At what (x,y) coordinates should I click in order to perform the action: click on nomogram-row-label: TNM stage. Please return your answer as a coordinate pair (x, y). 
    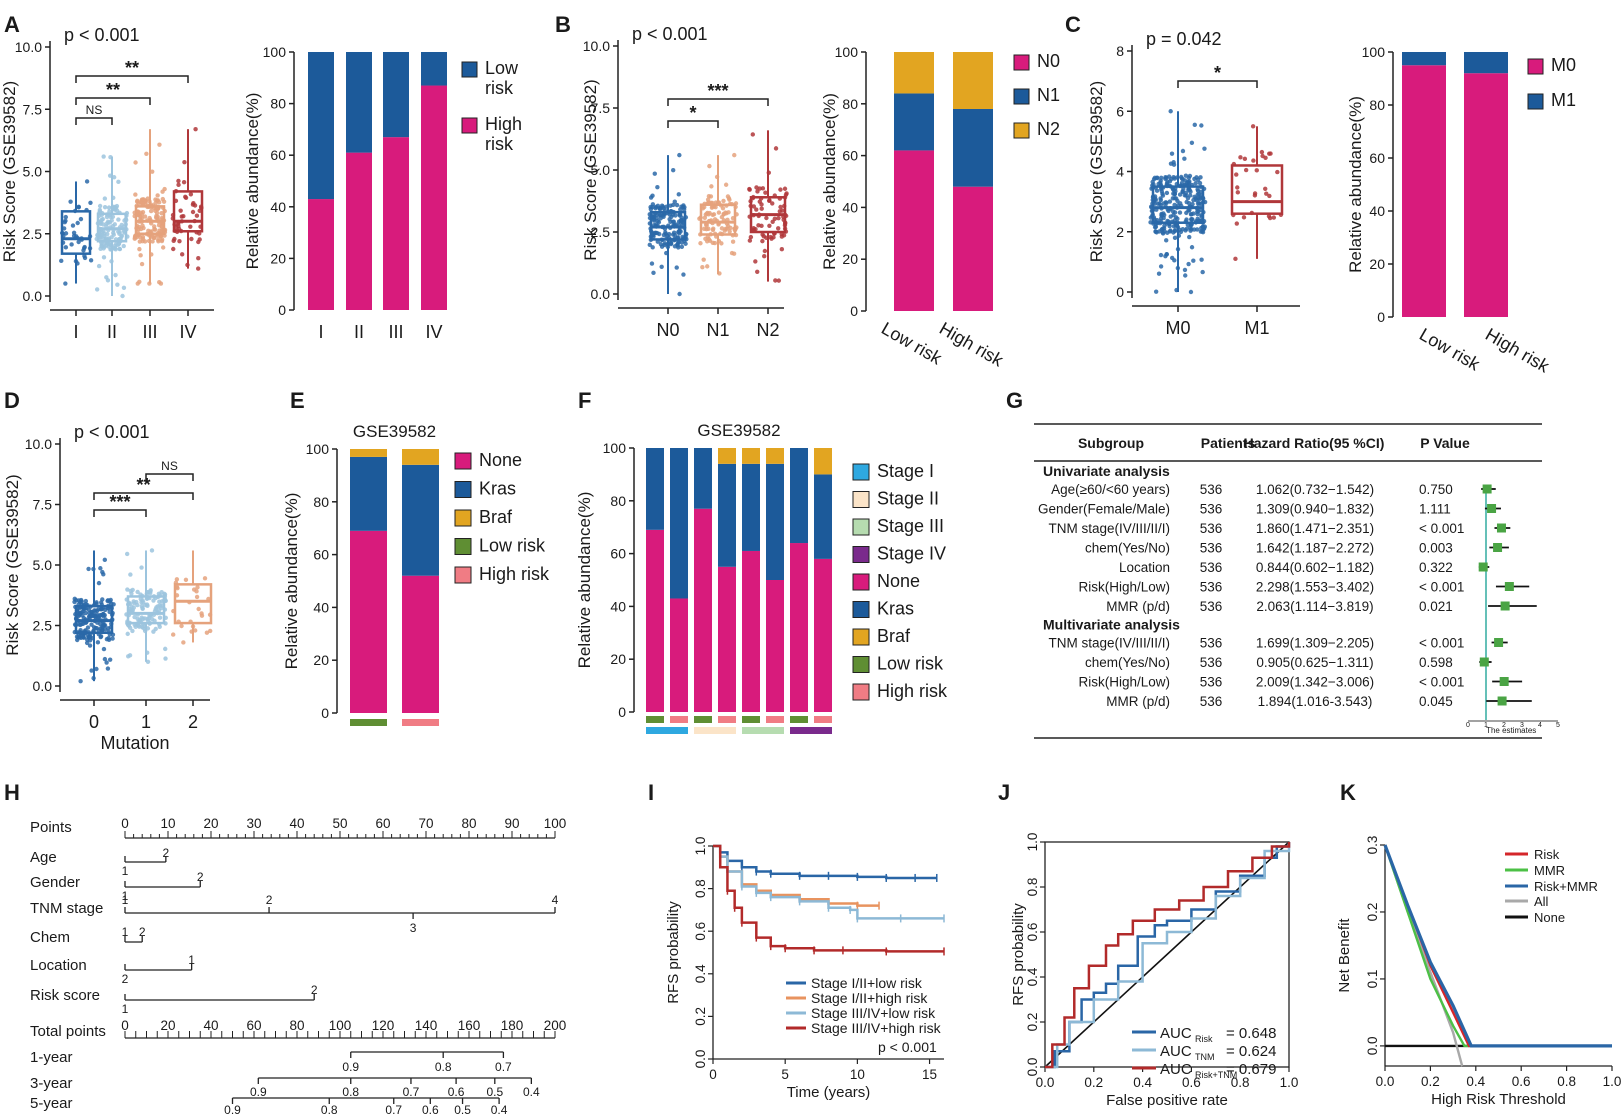
    Looking at the image, I should click on (66, 908).